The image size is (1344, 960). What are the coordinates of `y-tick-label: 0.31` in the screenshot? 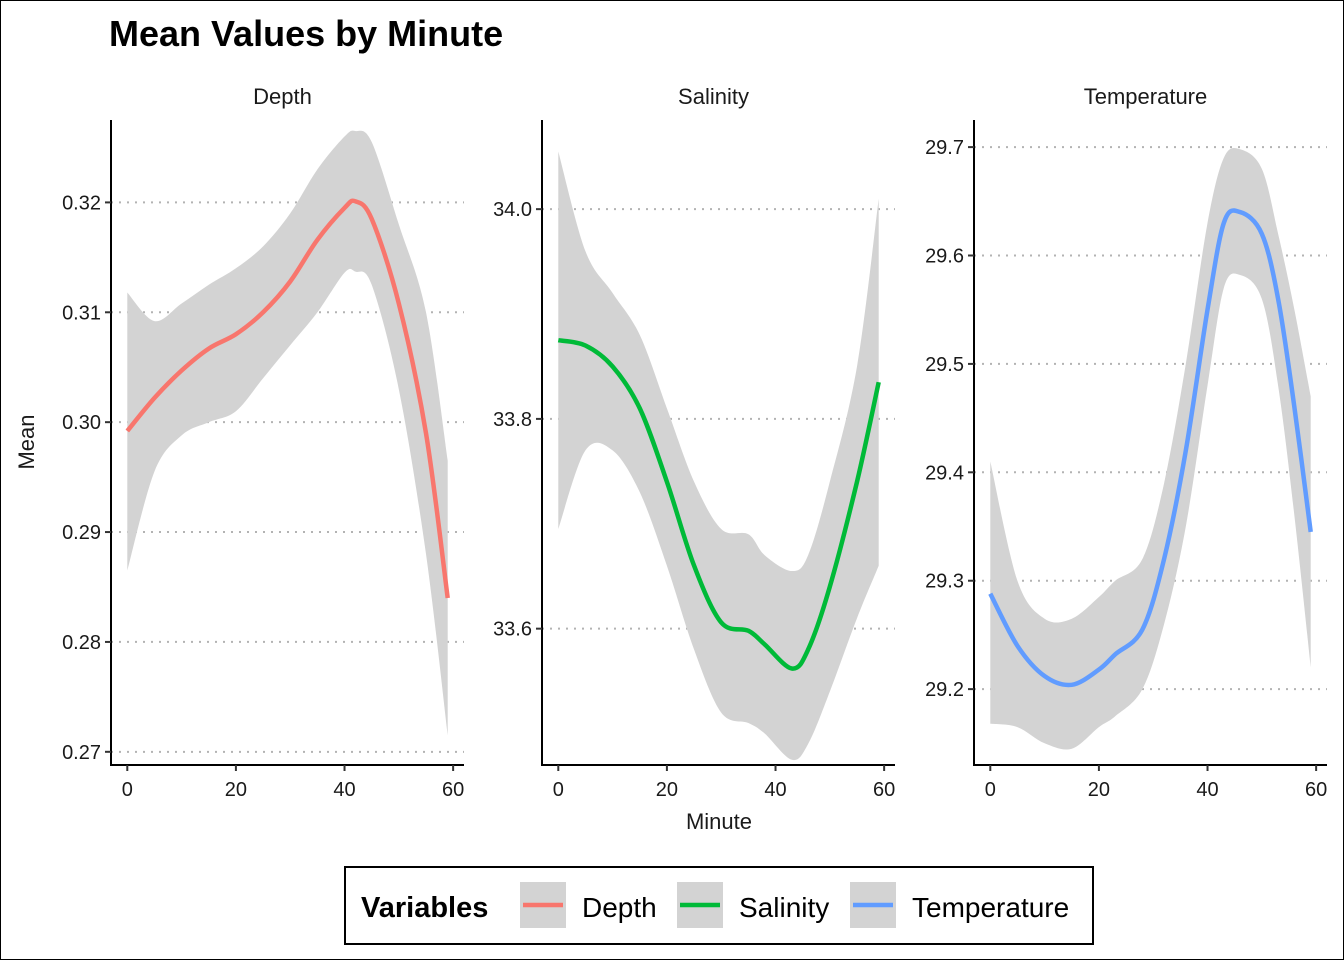 It's located at (81, 313).